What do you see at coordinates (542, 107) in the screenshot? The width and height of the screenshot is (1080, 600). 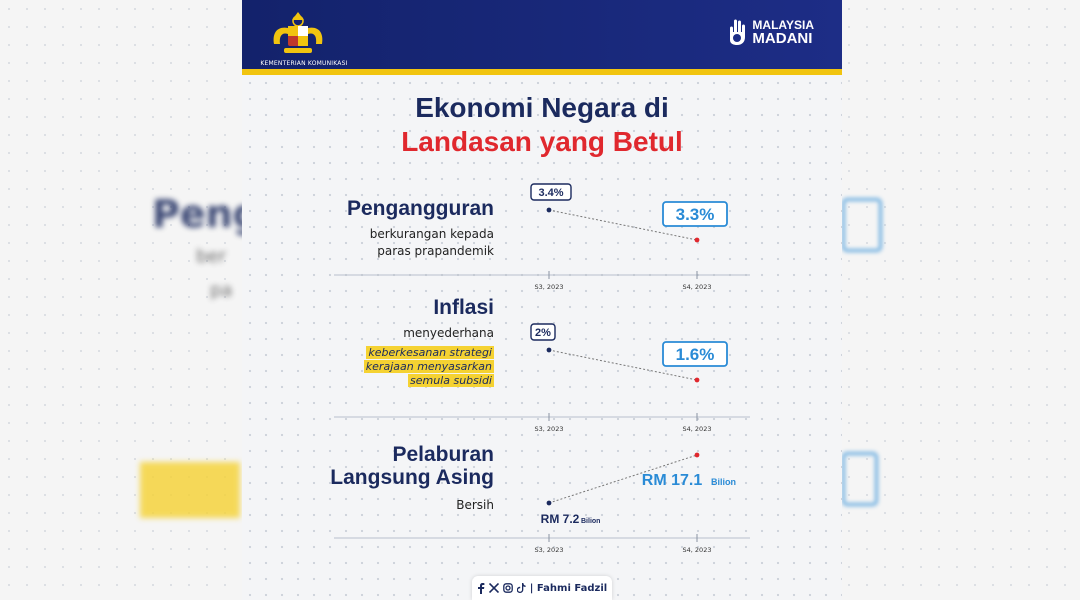 I see `headline-line1: Ekonomi Negara di` at bounding box center [542, 107].